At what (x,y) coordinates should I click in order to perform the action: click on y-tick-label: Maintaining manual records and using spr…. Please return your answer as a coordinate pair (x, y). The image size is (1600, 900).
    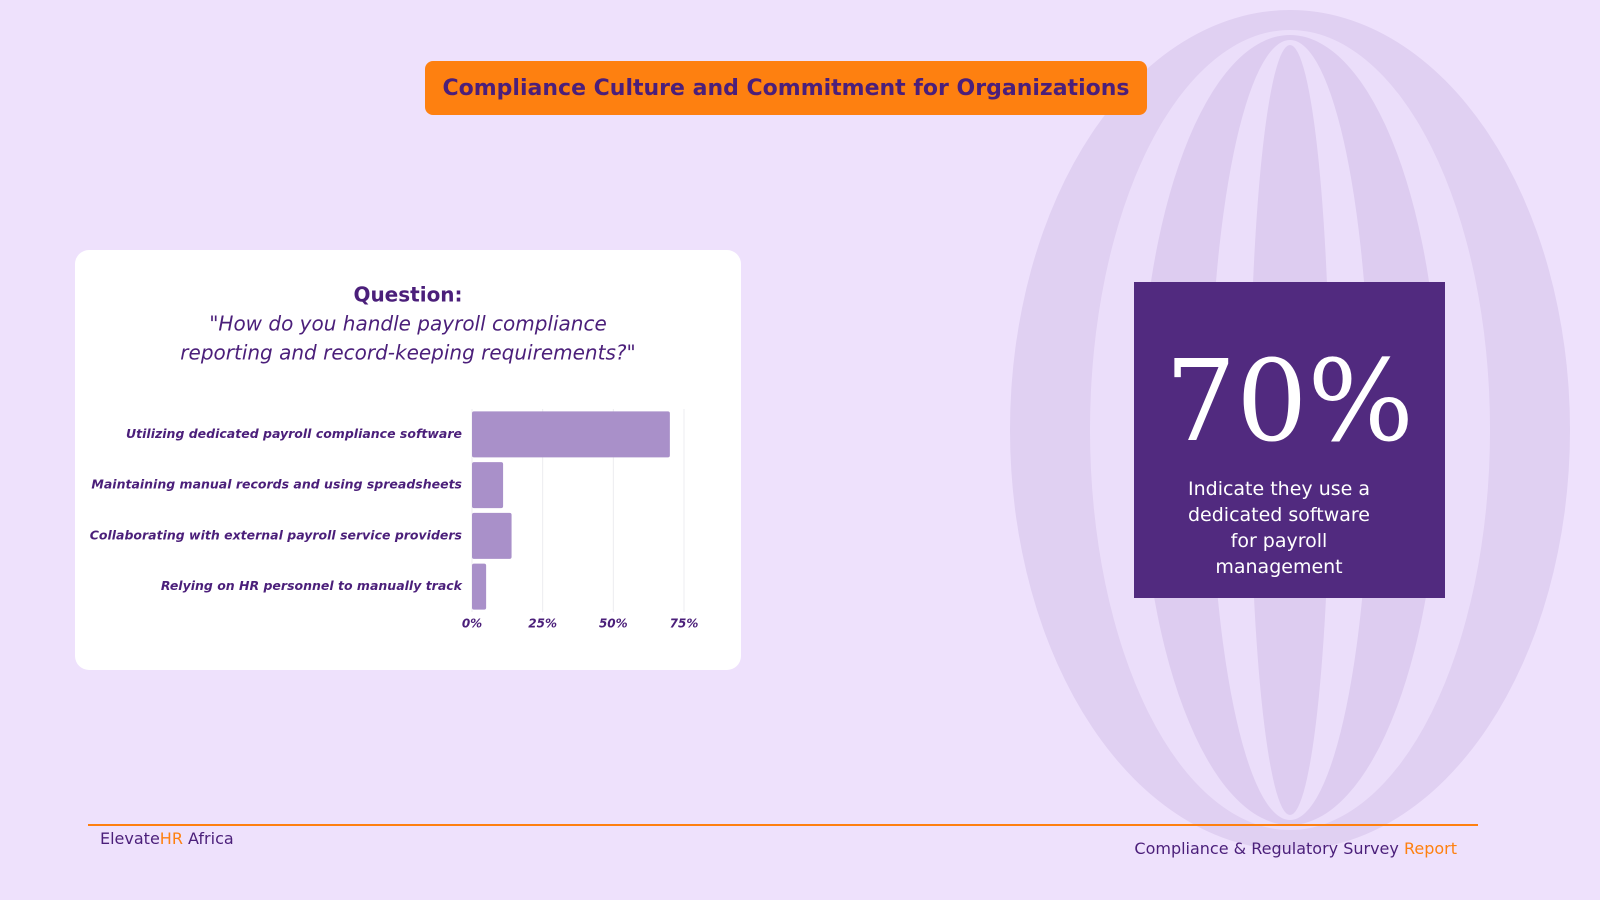
    Looking at the image, I should click on (276, 484).